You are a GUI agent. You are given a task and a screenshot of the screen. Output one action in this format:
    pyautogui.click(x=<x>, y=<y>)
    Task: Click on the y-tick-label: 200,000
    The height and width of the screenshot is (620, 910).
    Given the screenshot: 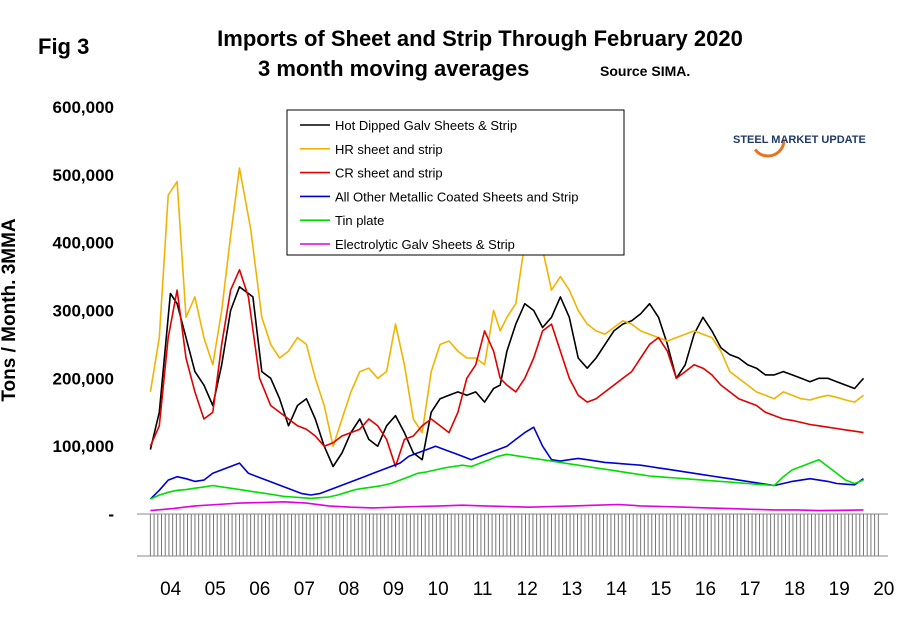 What is the action you would take?
    pyautogui.click(x=83, y=378)
    